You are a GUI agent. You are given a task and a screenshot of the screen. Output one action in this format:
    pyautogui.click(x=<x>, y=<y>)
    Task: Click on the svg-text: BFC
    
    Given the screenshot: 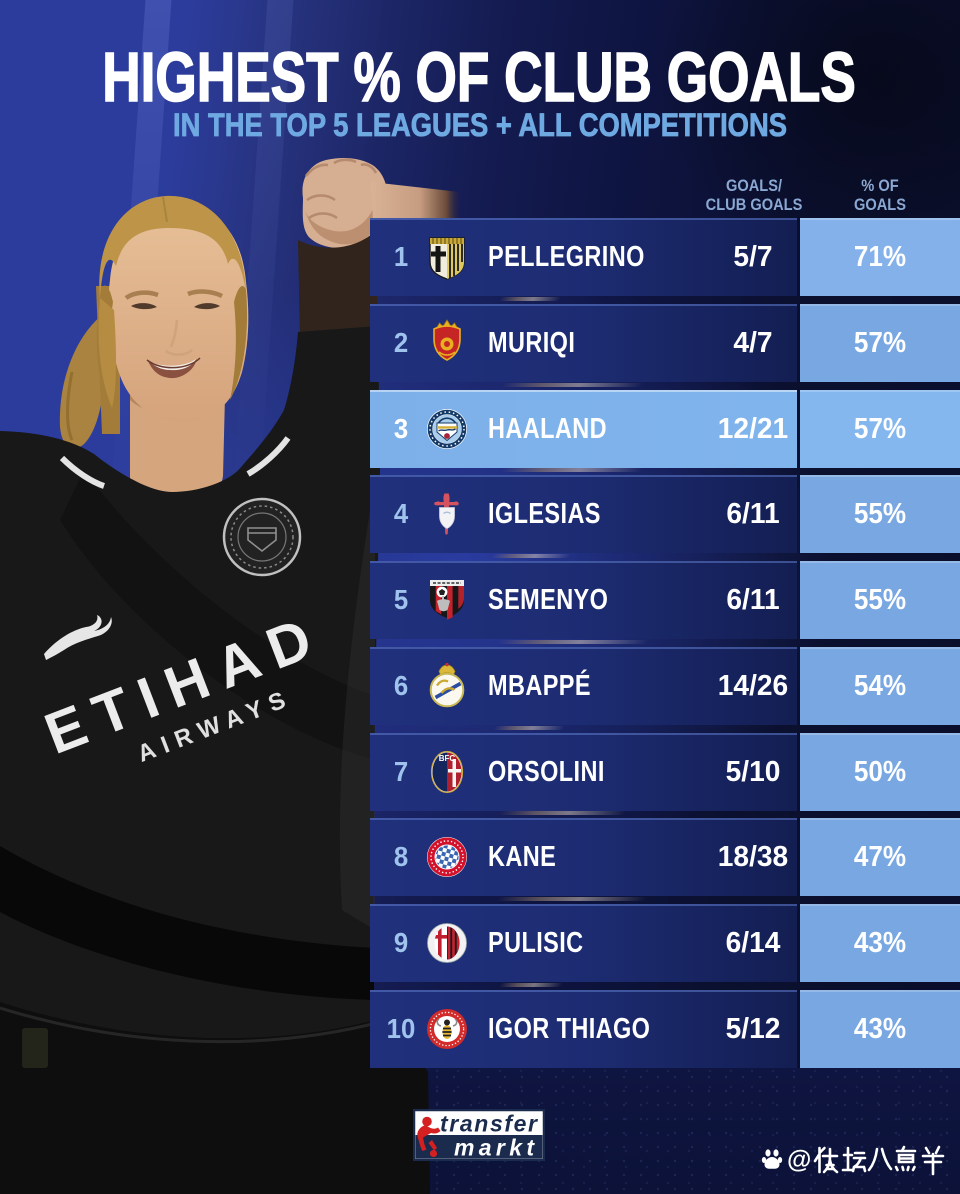 What is the action you would take?
    pyautogui.click(x=447, y=758)
    